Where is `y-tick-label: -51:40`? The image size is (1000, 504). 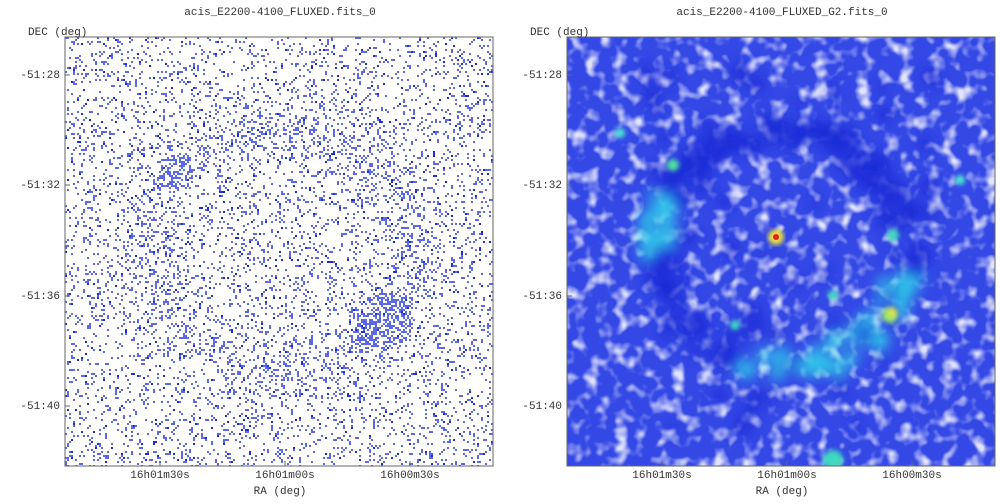
y-tick-label: -51:40 is located at coordinates (542, 407).